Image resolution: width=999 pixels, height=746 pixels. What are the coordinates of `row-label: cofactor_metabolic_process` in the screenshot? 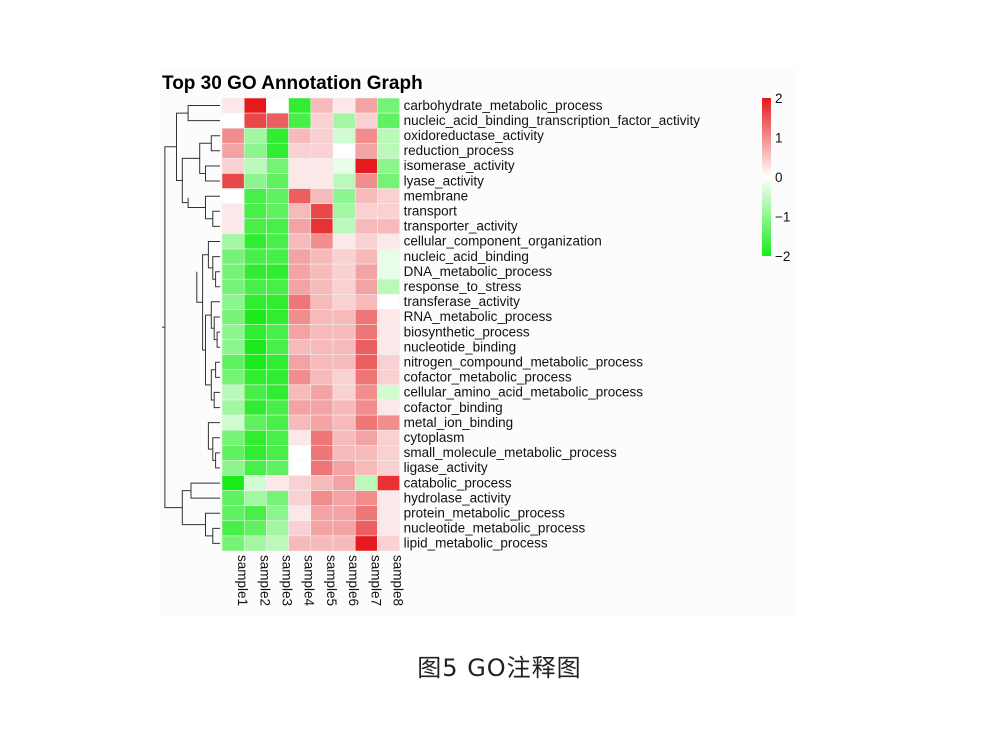 It's located at (488, 377).